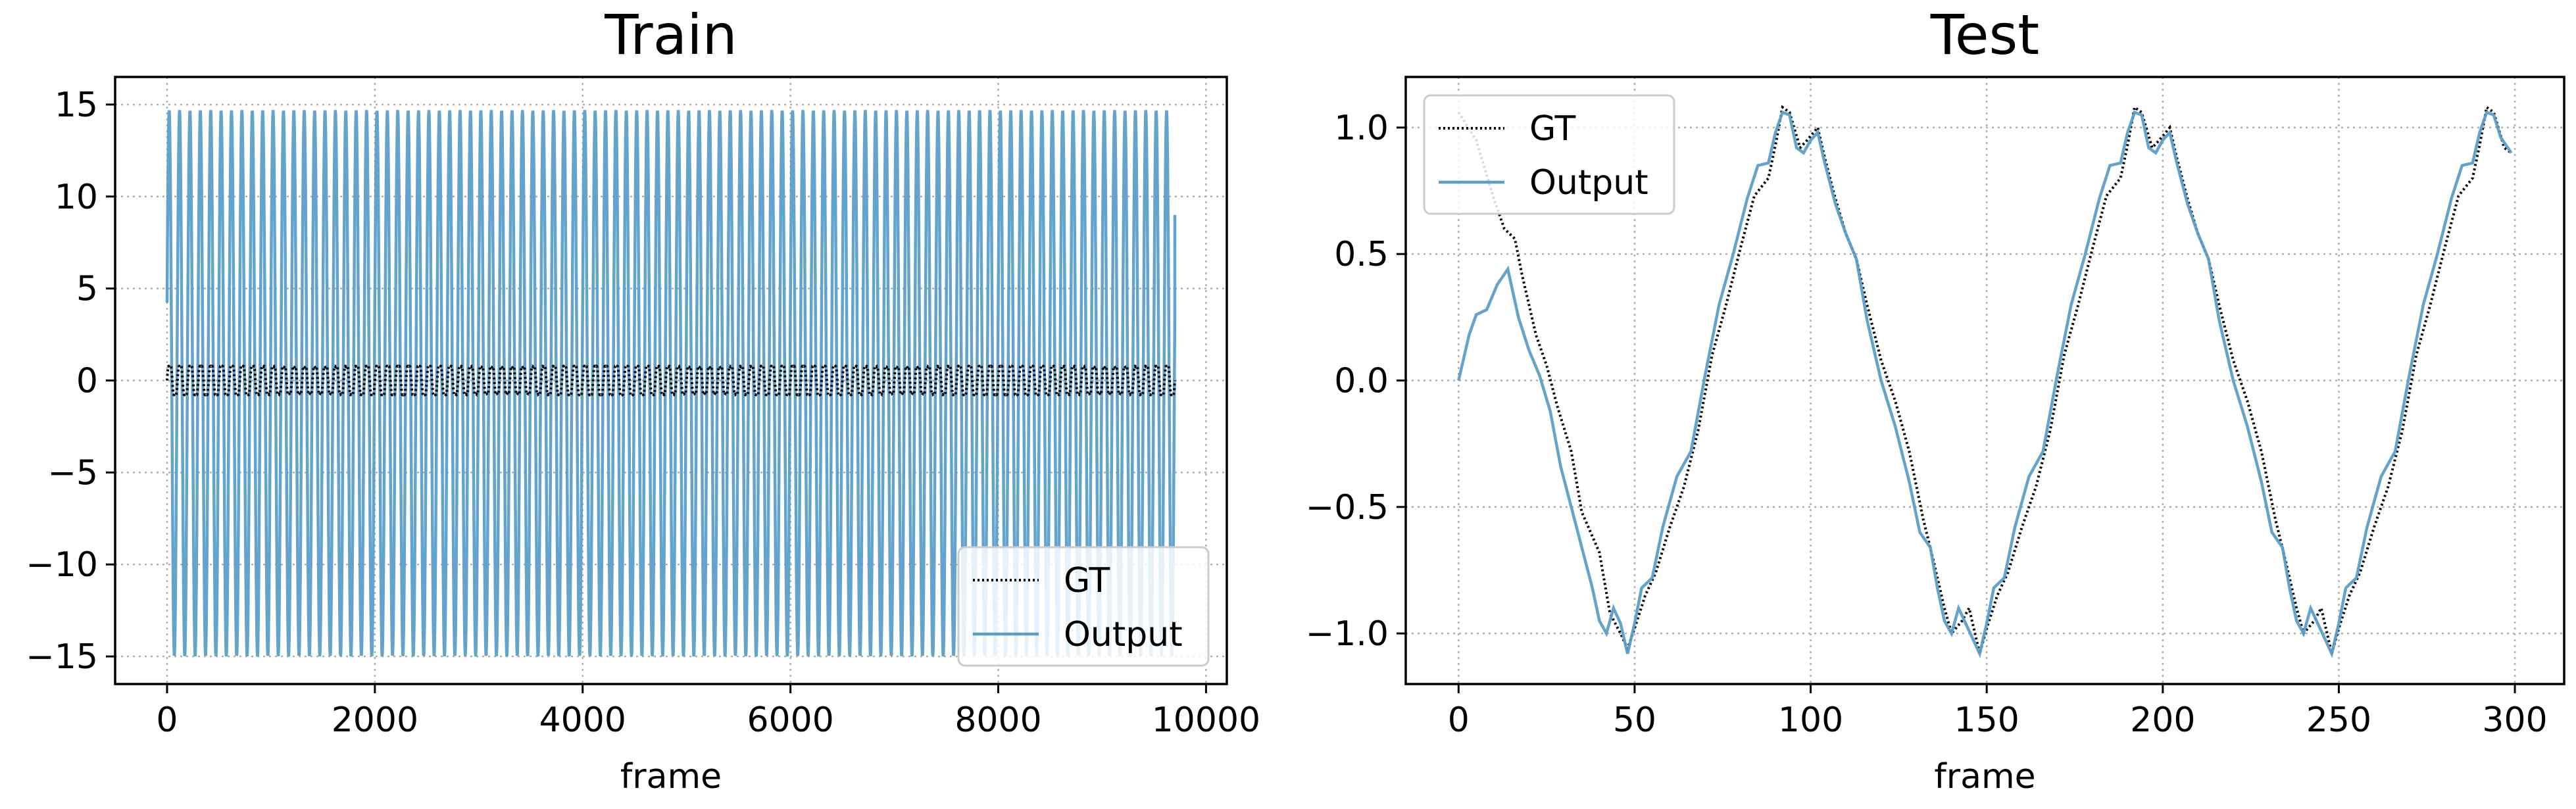 The width and height of the screenshot is (2576, 809). Describe the element at coordinates (1206, 720) in the screenshot. I see `x-tick-label: 10000` at that location.